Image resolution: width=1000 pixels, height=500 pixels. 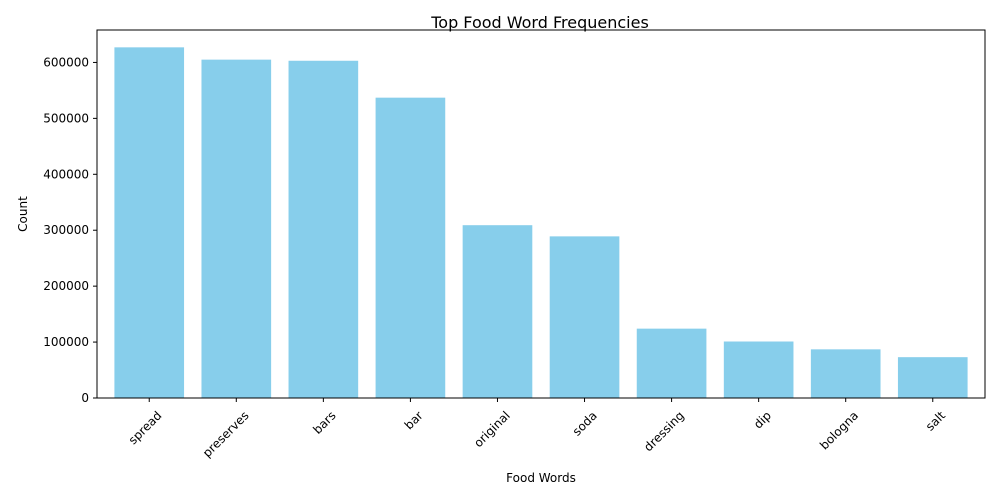 What do you see at coordinates (585, 423) in the screenshot?
I see `x-tick-label-soda: soda` at bounding box center [585, 423].